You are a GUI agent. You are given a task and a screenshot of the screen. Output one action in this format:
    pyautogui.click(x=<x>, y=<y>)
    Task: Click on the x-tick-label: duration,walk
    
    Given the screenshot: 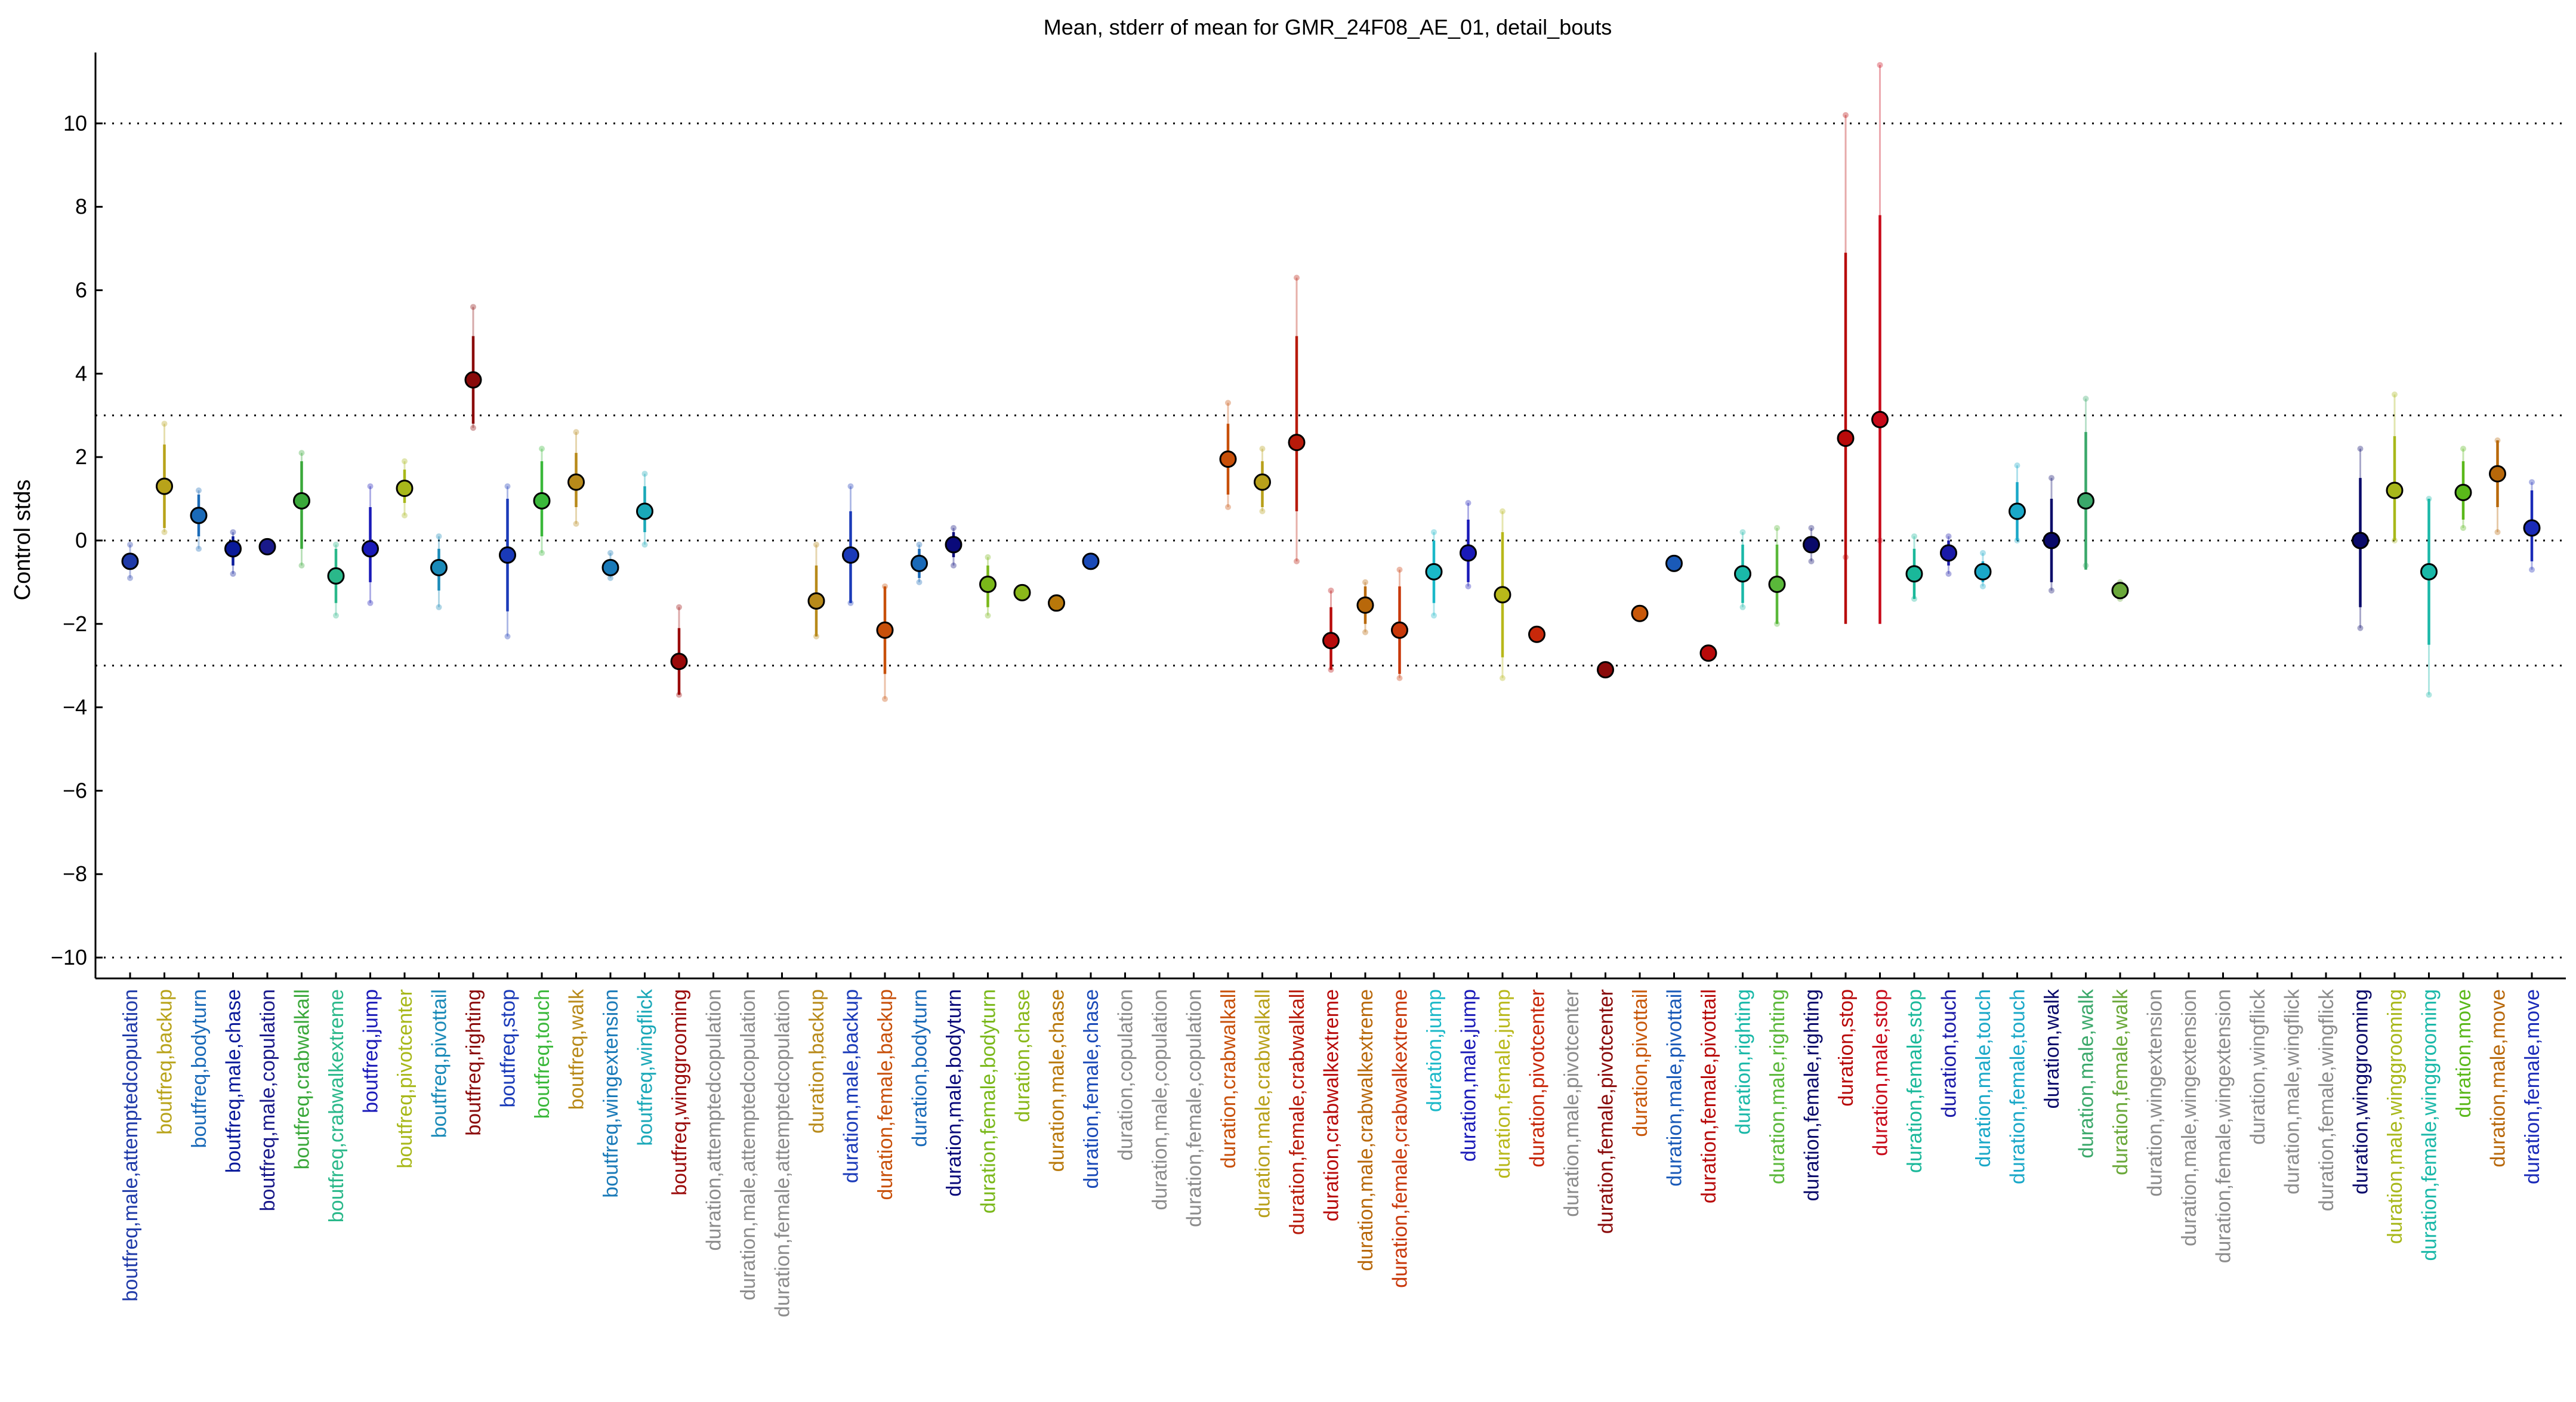 What is the action you would take?
    pyautogui.click(x=2052, y=1048)
    